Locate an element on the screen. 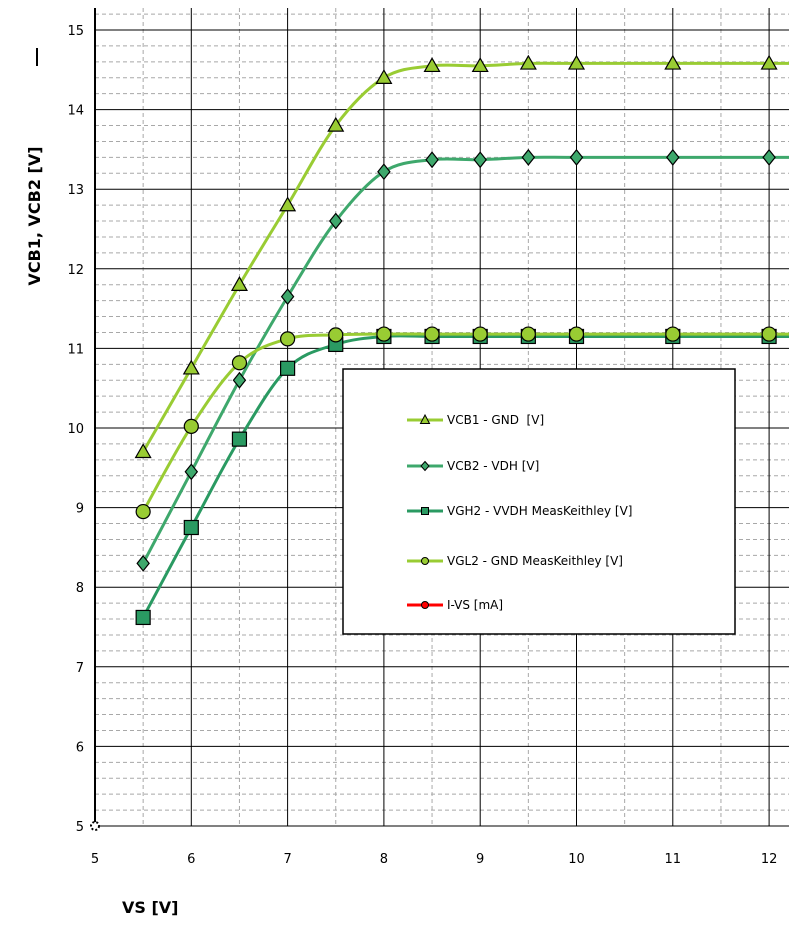 Image resolution: width=789 pixels, height=928 pixels. y-tick-label: 8 is located at coordinates (80, 588).